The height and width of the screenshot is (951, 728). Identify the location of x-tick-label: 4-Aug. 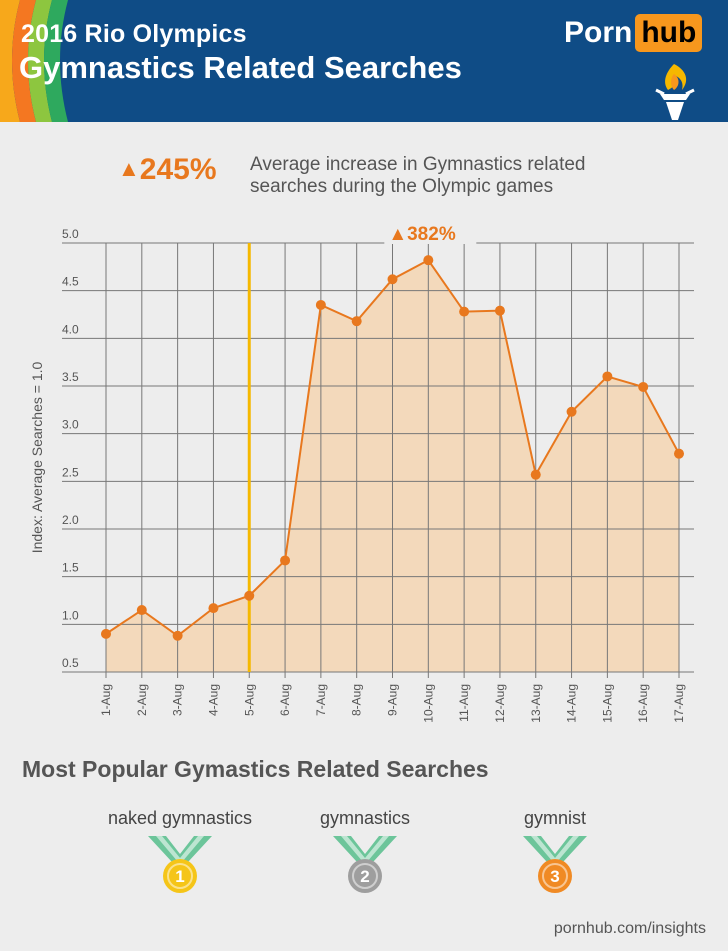
(213, 700).